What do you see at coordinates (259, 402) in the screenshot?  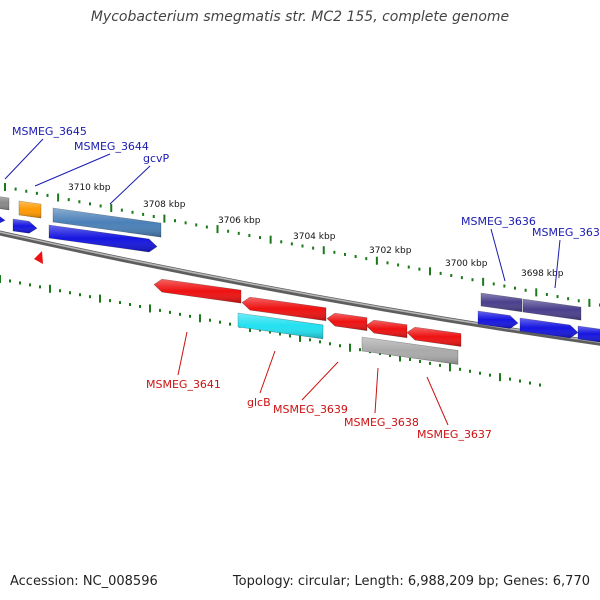 I see `gene-glcb-label: glcB` at bounding box center [259, 402].